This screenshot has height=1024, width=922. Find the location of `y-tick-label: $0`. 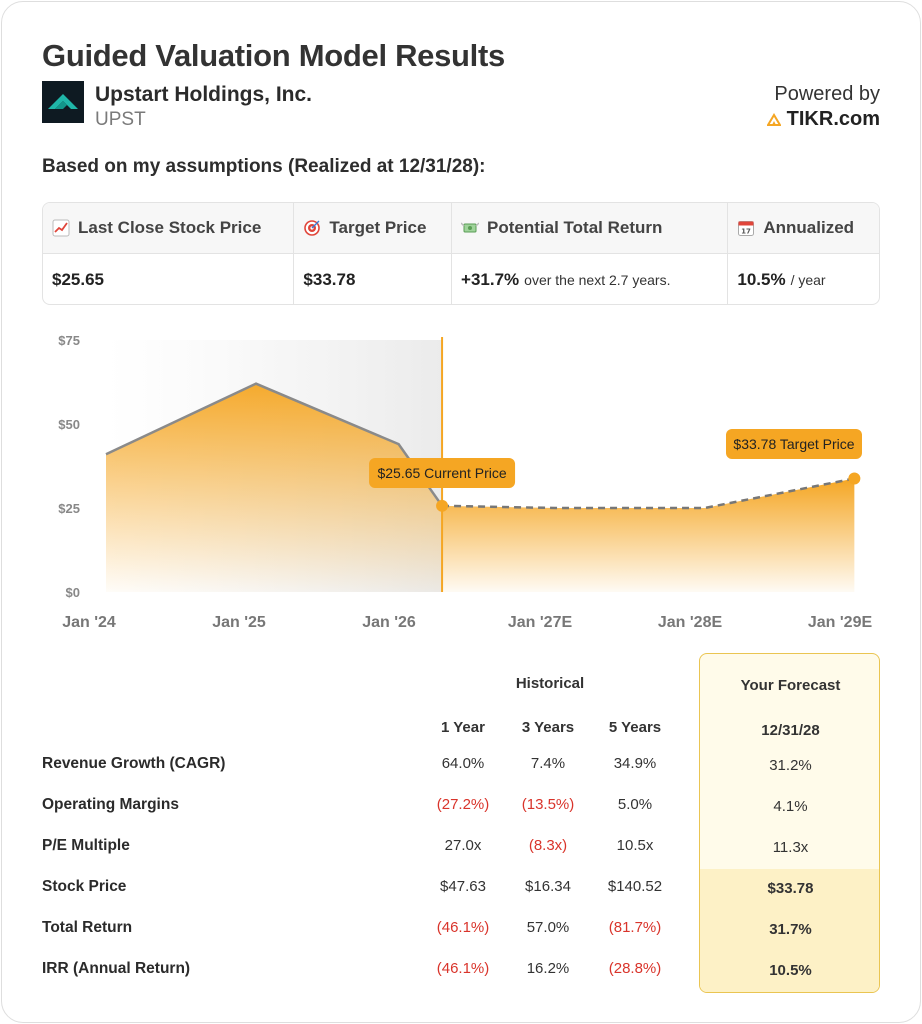

y-tick-label: $0 is located at coordinates (73, 592).